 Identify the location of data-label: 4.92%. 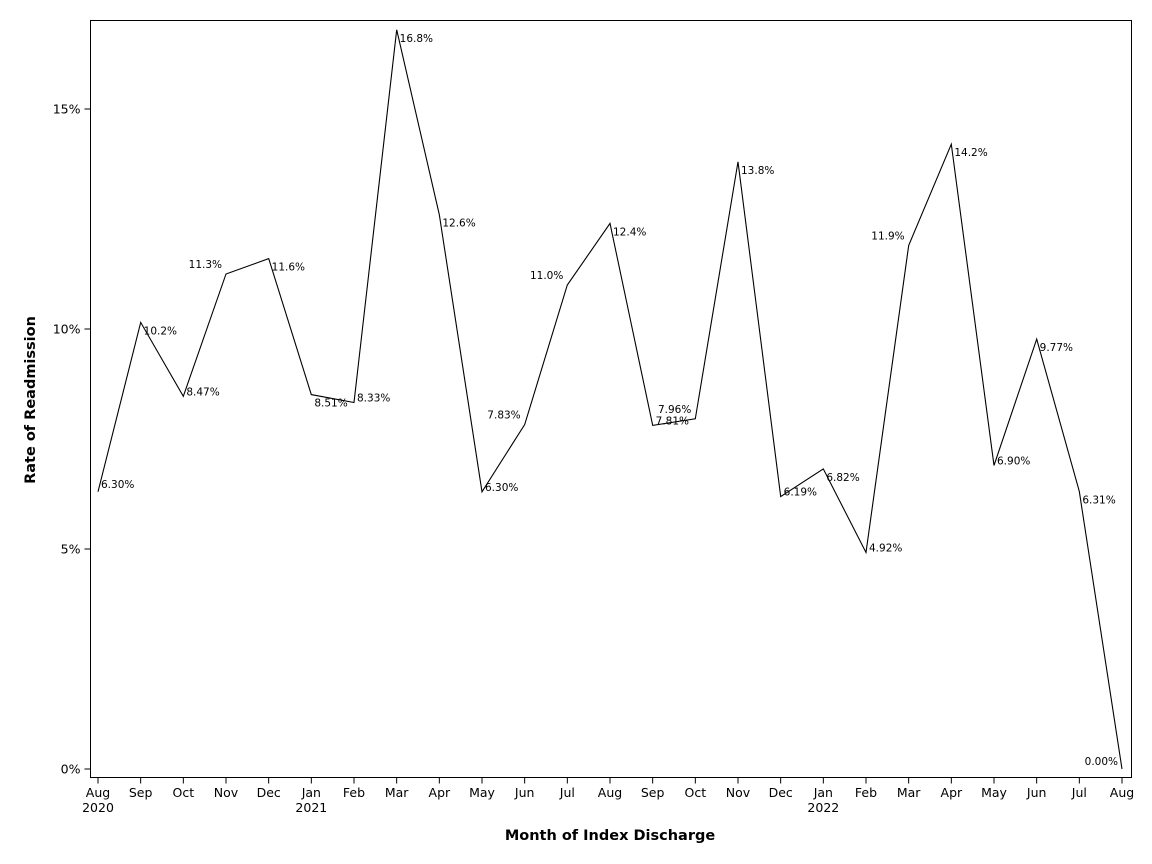
(885, 549).